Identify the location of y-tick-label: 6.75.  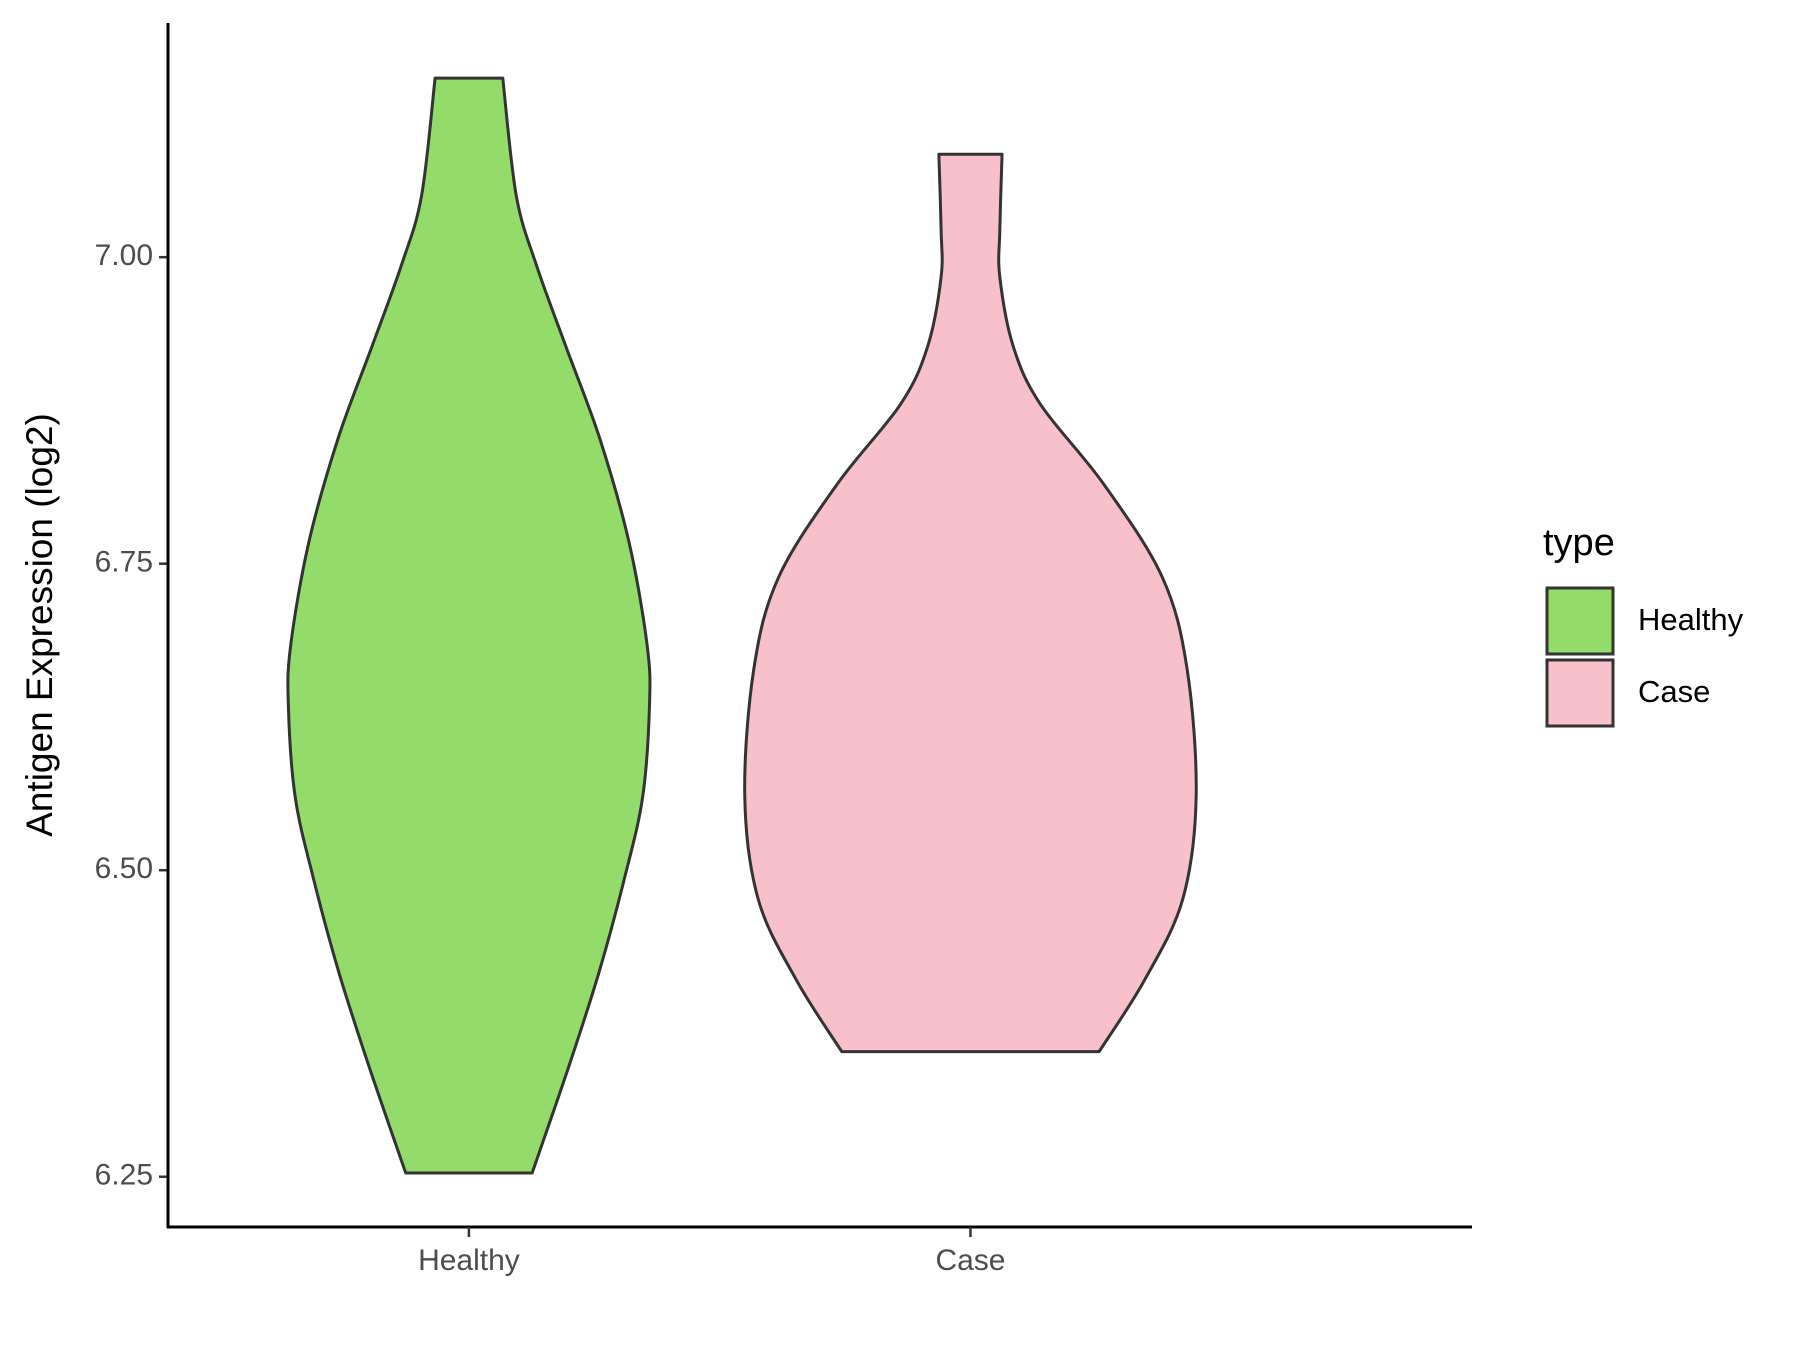
(124, 562).